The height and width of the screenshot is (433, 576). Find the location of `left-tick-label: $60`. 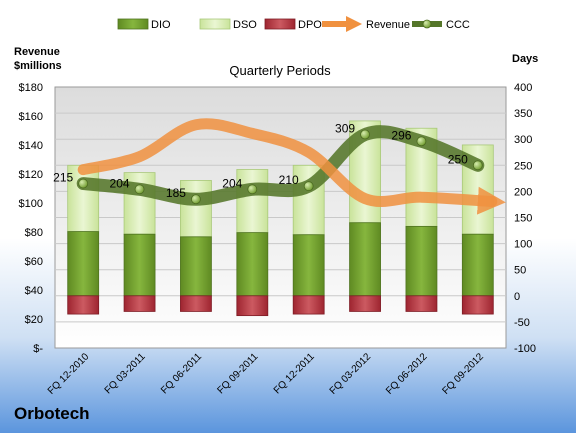

left-tick-label: $60 is located at coordinates (34, 262).